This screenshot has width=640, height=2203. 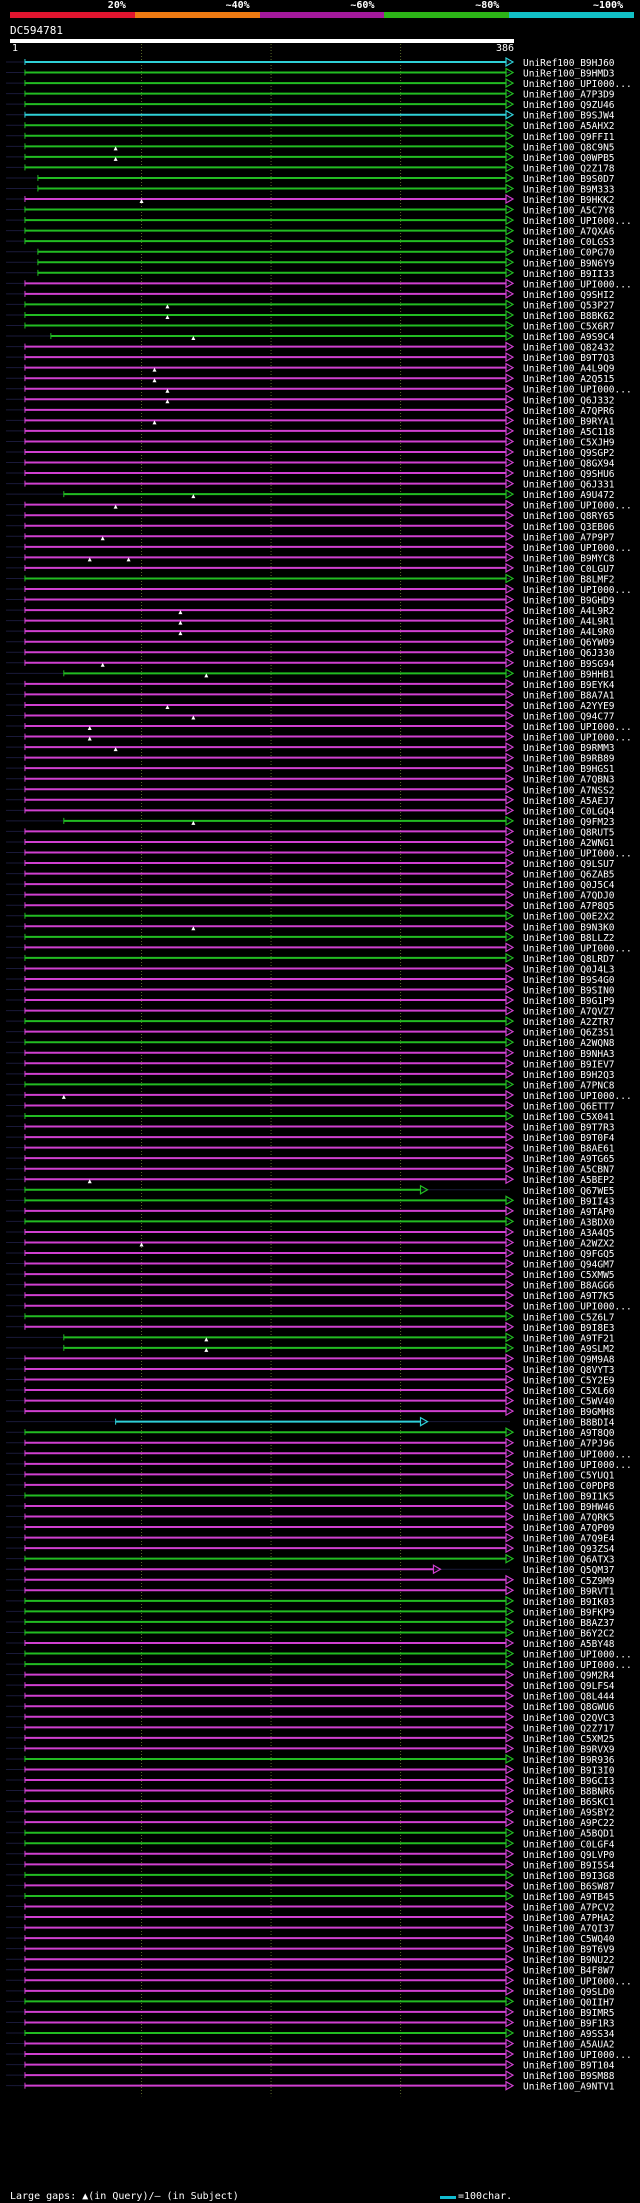 What do you see at coordinates (569, 811) in the screenshot?
I see `hit-label: UniRef100_C0LGQ4` at bounding box center [569, 811].